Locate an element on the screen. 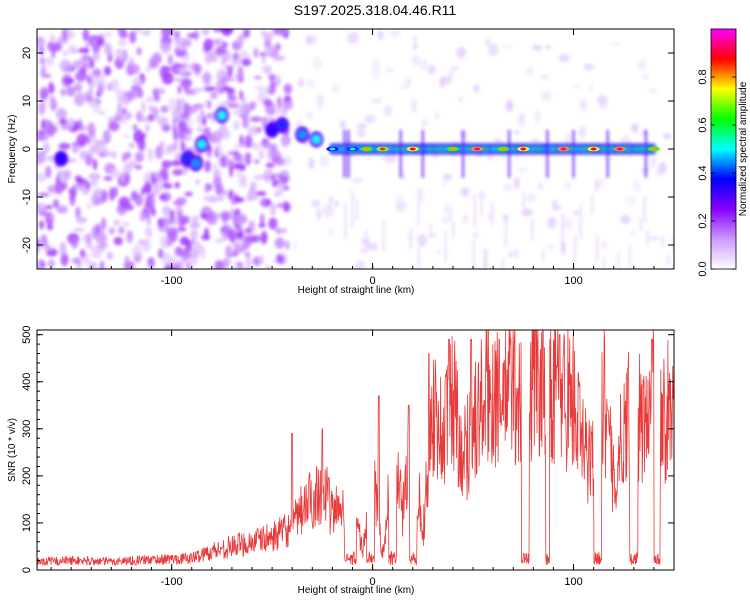  colorbar-label: Normalized spectral amplitude is located at coordinates (743, 148).